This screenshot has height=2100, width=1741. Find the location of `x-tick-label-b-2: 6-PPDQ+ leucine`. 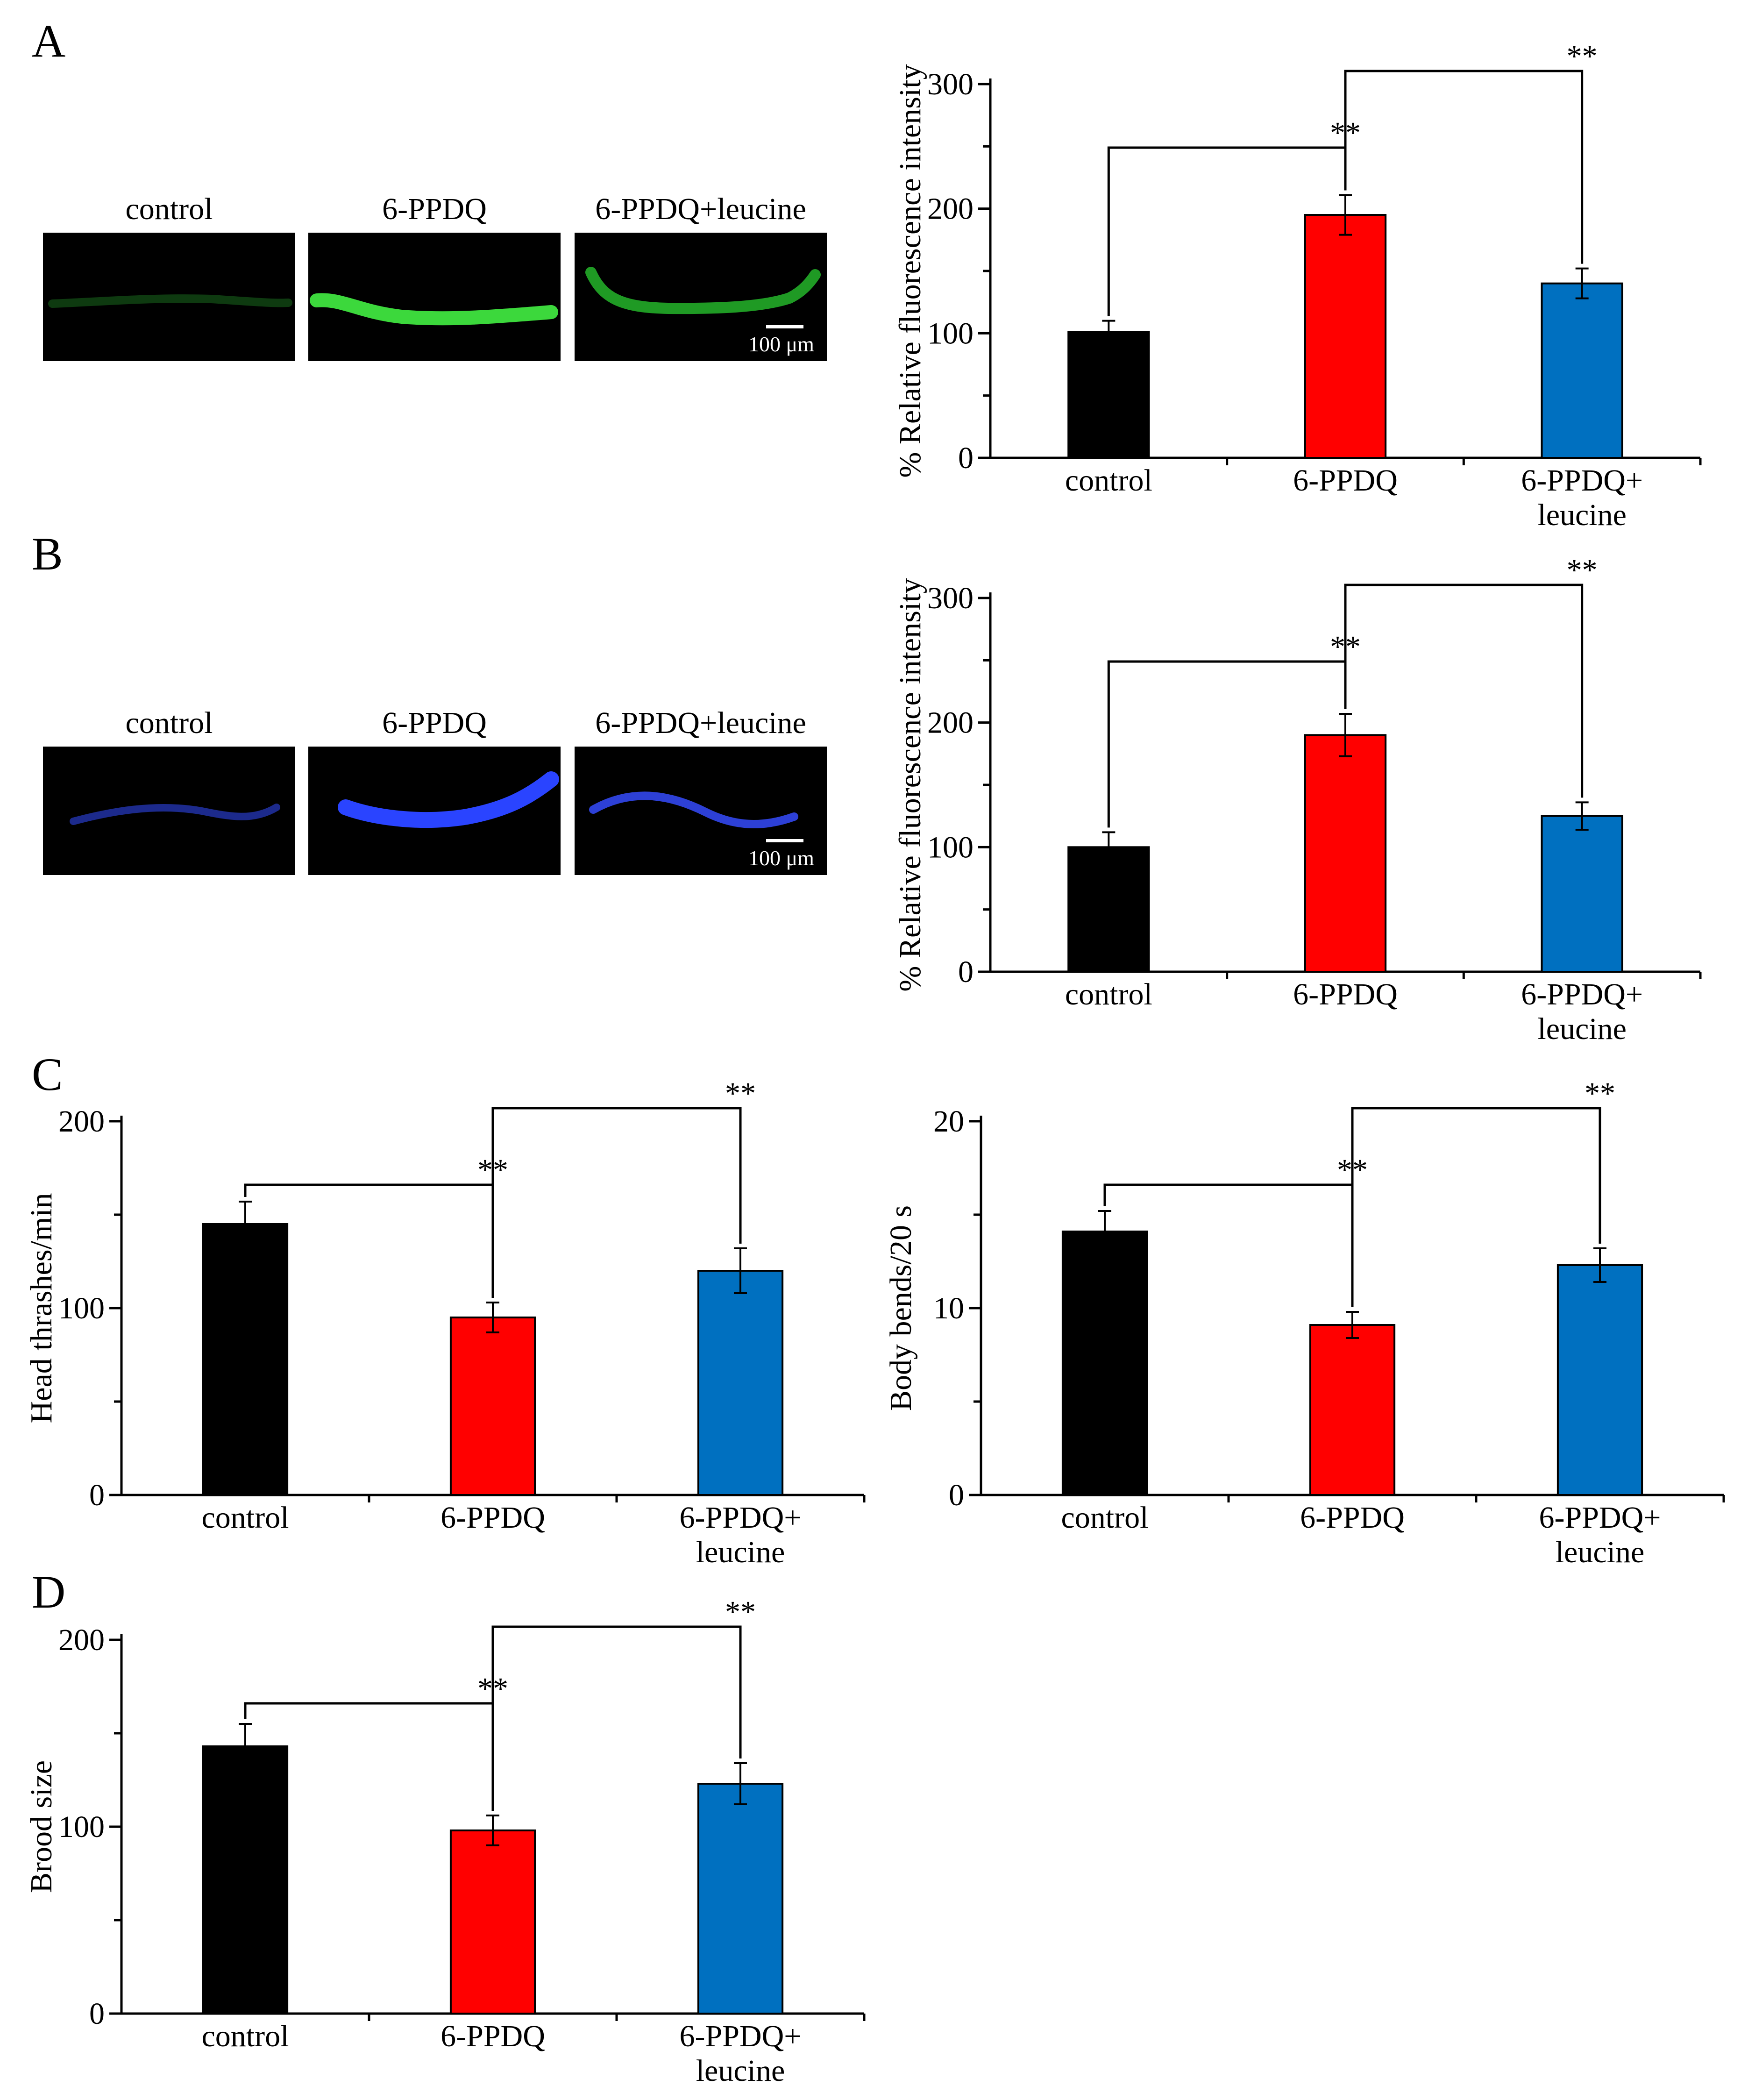

x-tick-label-b-2: 6-PPDQ+ leucine is located at coordinates (1582, 1011).